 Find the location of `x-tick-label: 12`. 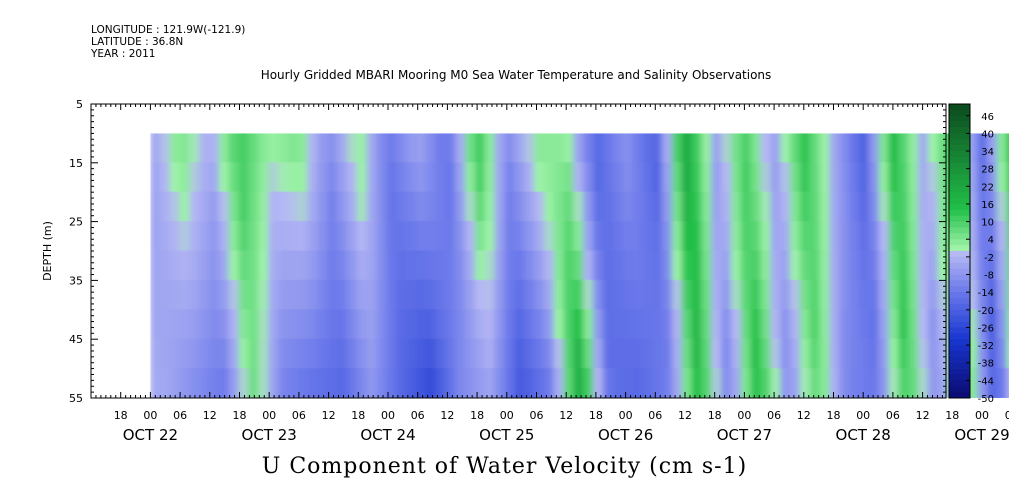

x-tick-label: 12 is located at coordinates (329, 415).